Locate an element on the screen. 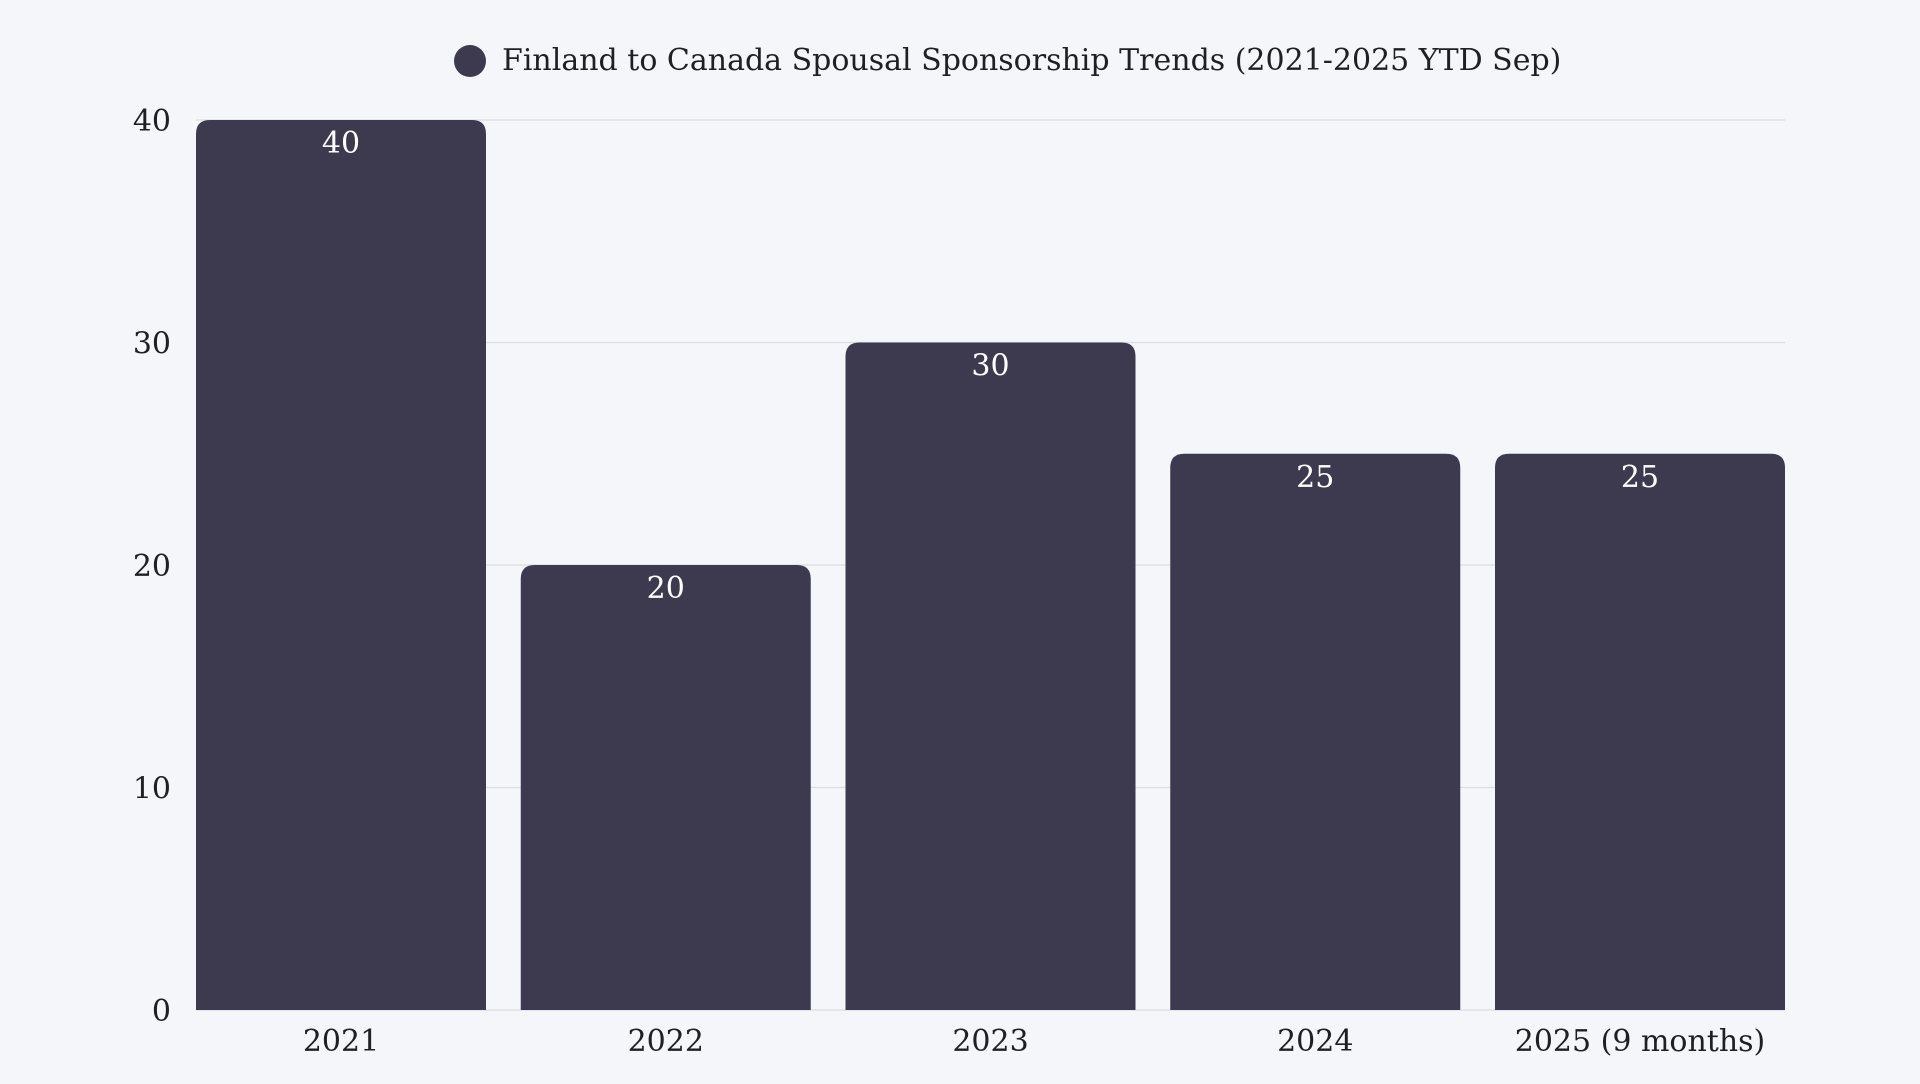  x-axis-tick-labels: 2021 2022 2023 2024 2025 (9 months) is located at coordinates (1034, 1041).